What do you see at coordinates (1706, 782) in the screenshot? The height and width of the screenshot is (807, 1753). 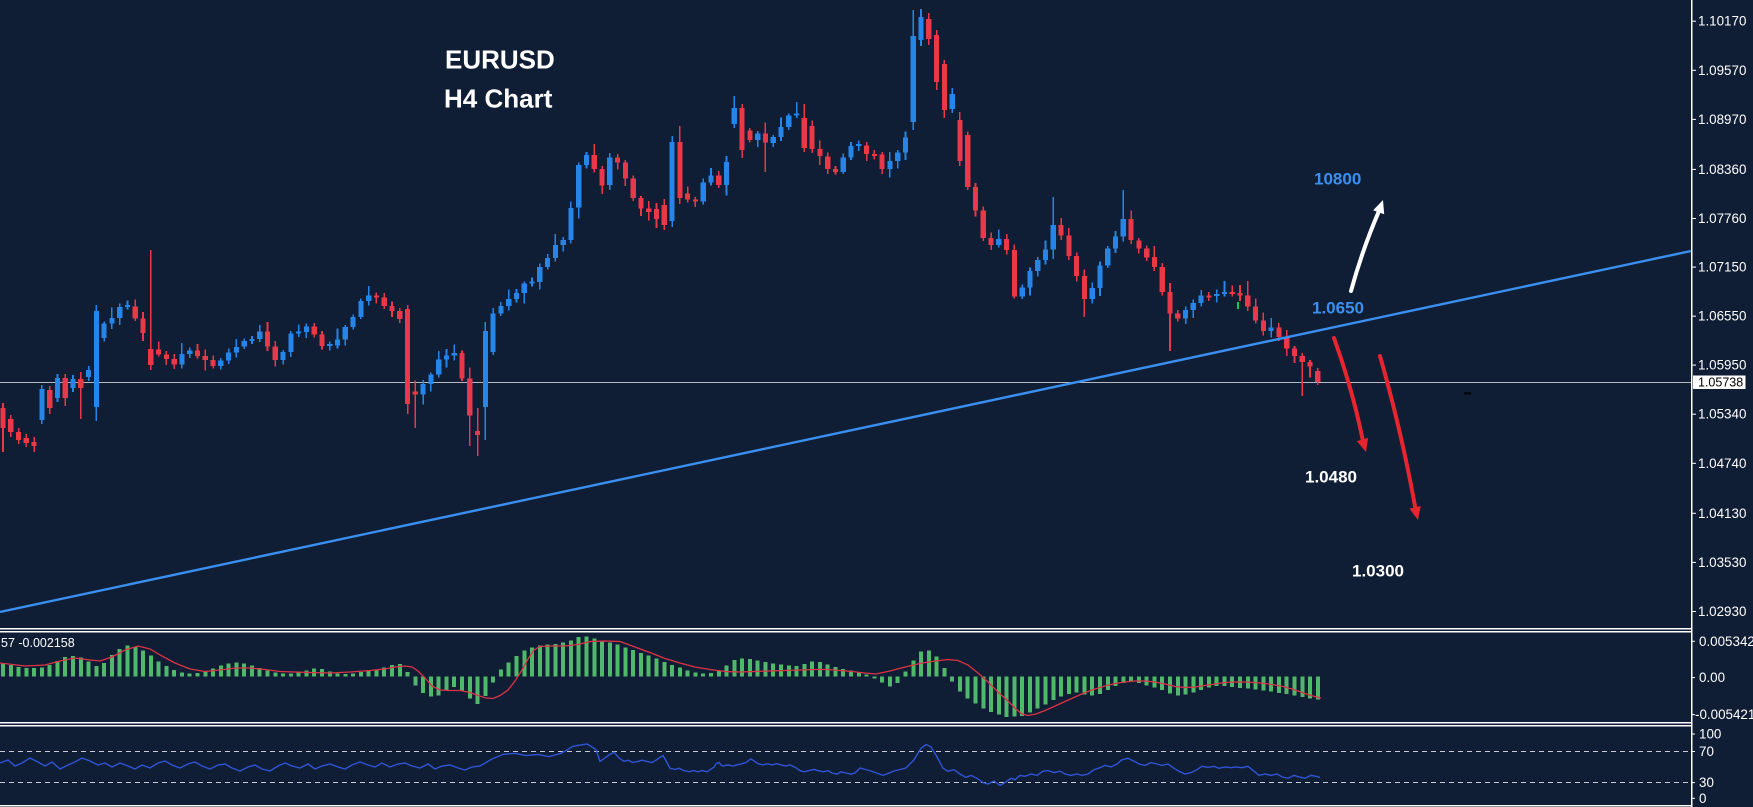 I see `svg-text: 30` at bounding box center [1706, 782].